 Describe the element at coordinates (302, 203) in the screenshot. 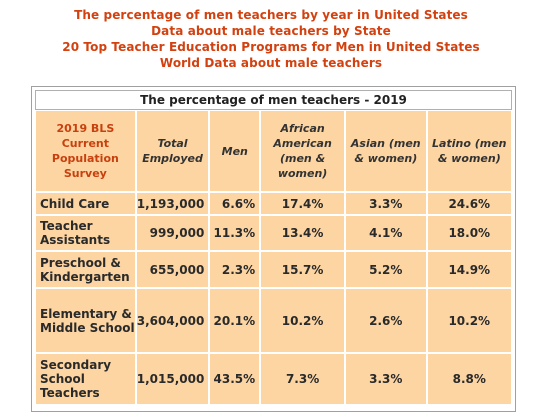

I see `cell-african-american: 17.4%` at that location.